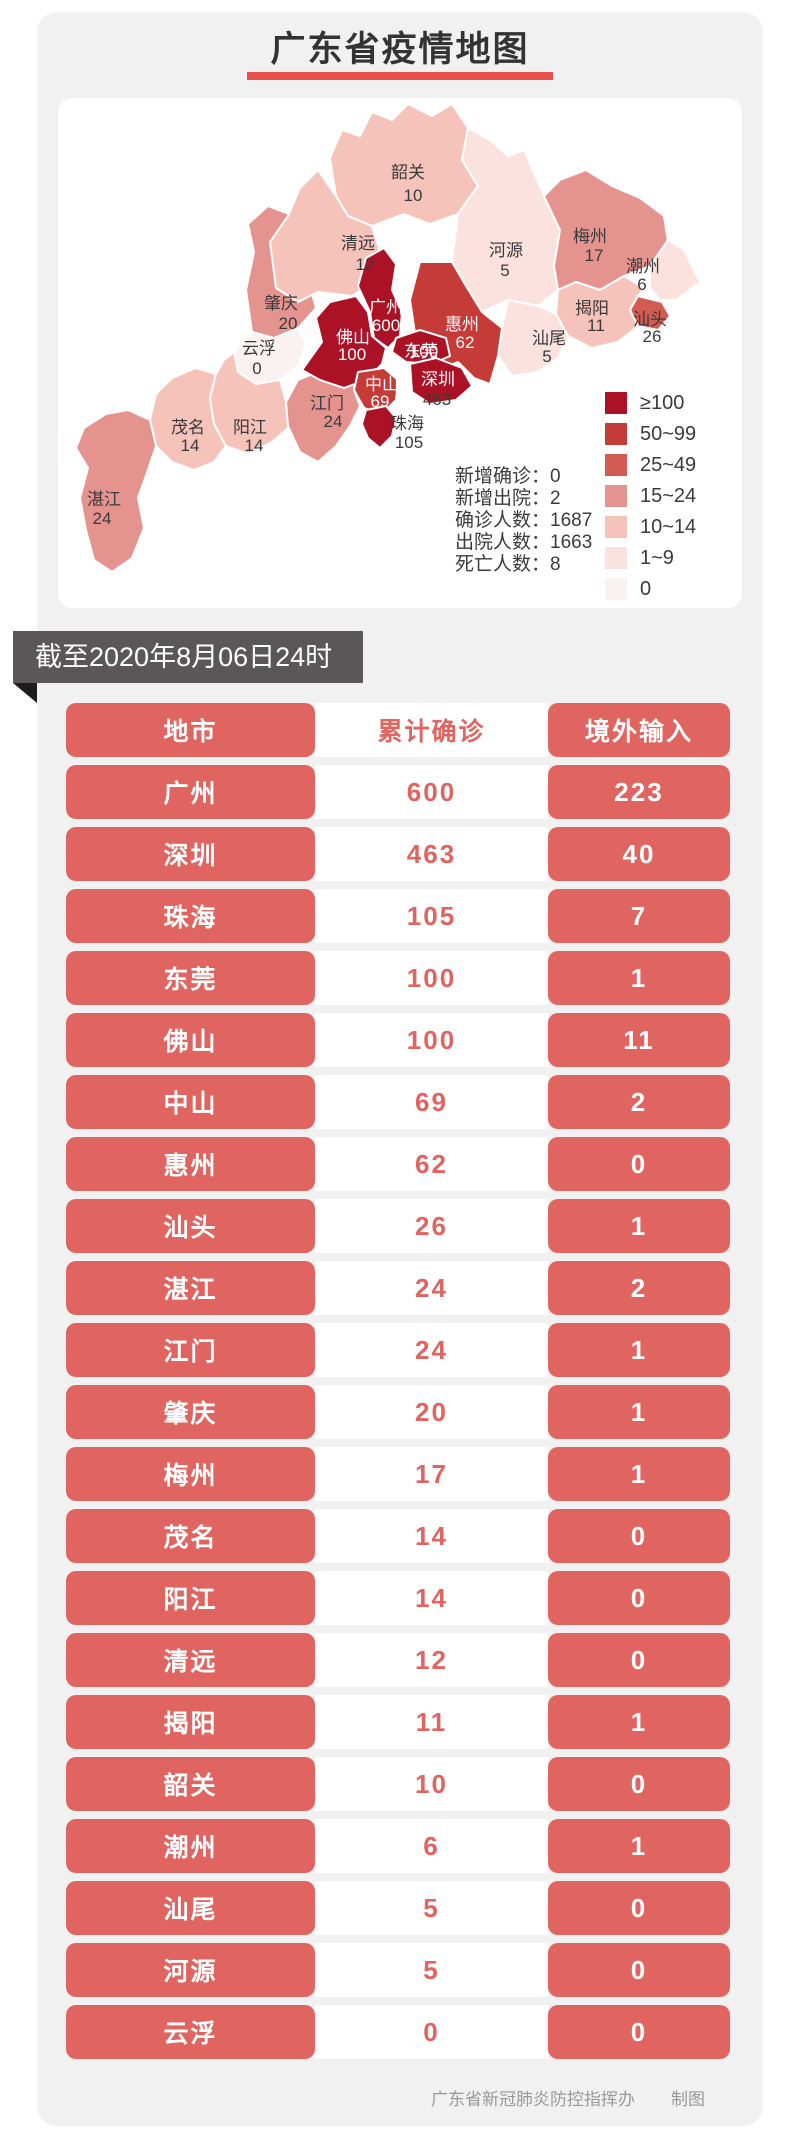  Describe the element at coordinates (404, 165) in the screenshot. I see `map-region-shaoguan` at that location.